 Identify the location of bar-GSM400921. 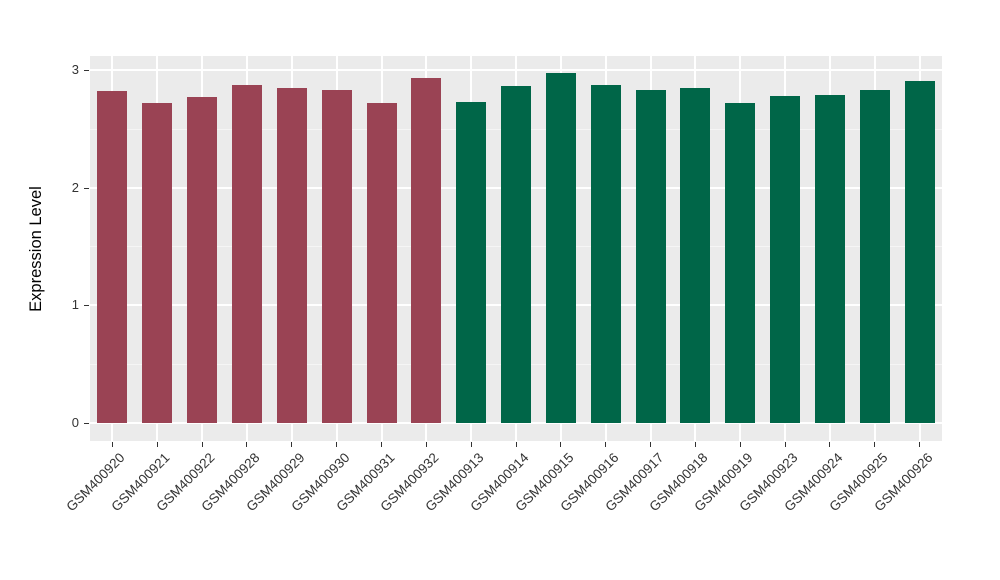
(157, 262).